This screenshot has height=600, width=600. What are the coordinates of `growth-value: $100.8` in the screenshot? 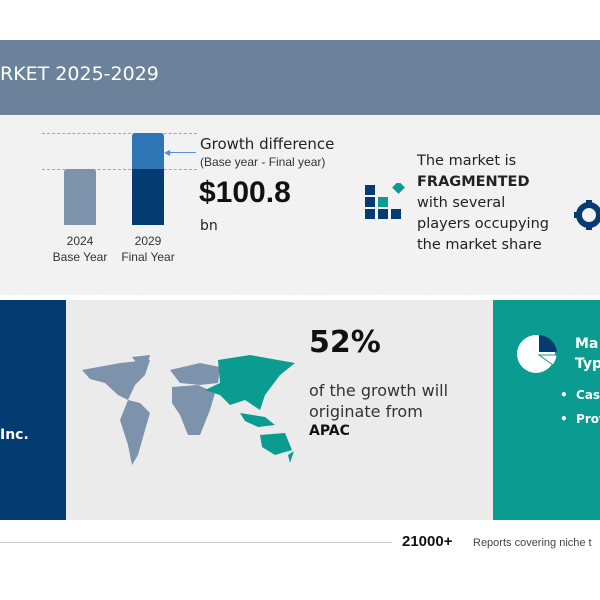 It's located at (245, 192).